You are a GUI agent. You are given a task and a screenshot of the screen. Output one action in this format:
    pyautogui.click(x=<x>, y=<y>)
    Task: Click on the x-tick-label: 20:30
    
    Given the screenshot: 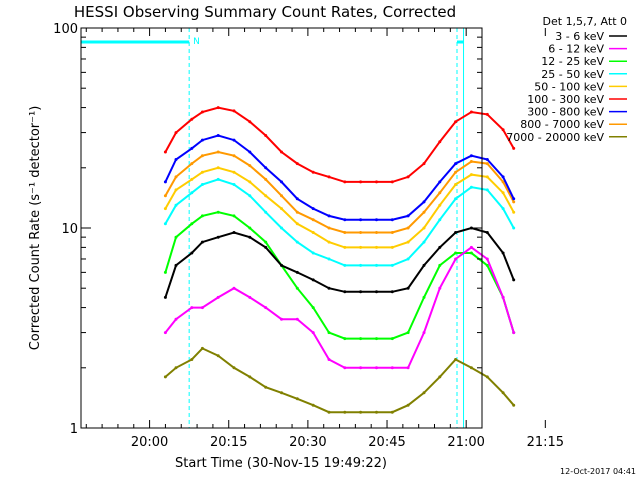 What is the action you would take?
    pyautogui.click(x=307, y=442)
    